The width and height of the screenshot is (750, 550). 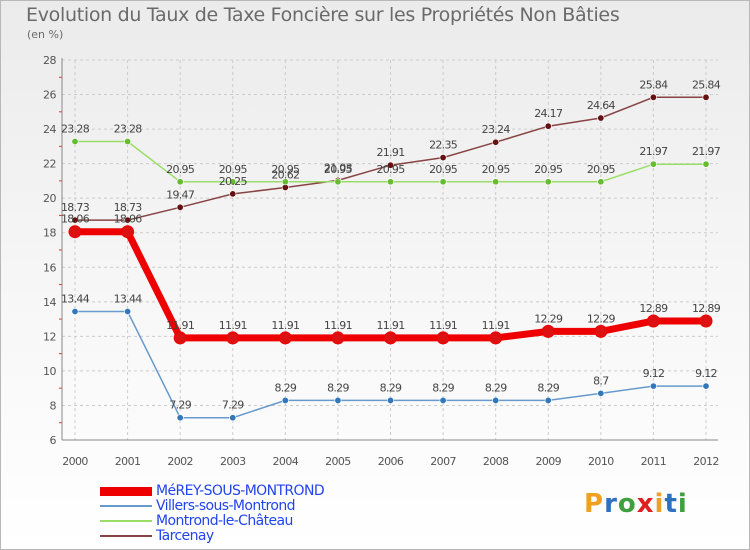 I want to click on y-tick-label: 20, so click(x=49, y=198).